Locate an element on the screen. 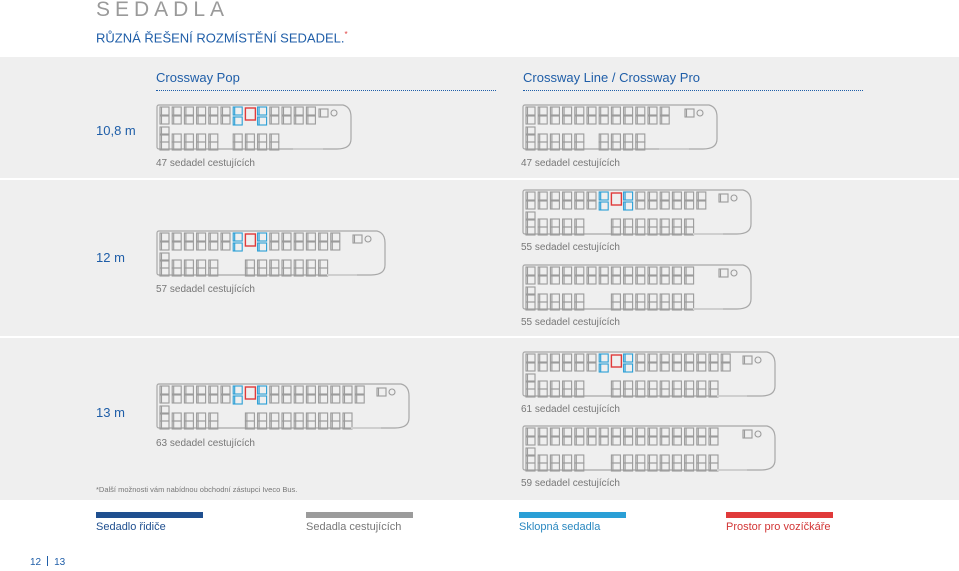 The image size is (959, 571). legend-swatch-passenger is located at coordinates (359, 515).